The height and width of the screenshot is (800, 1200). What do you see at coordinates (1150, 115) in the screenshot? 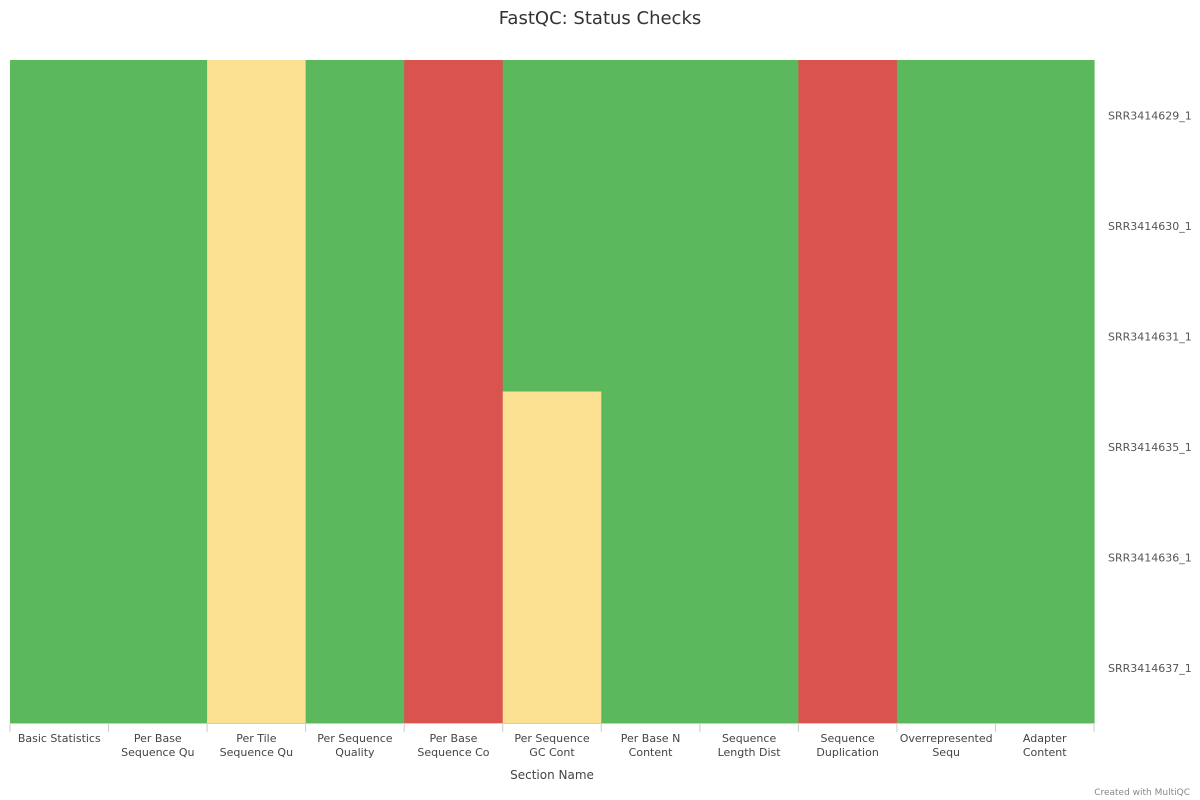
I see `y-tick-label: SRR3414629_1` at bounding box center [1150, 115].